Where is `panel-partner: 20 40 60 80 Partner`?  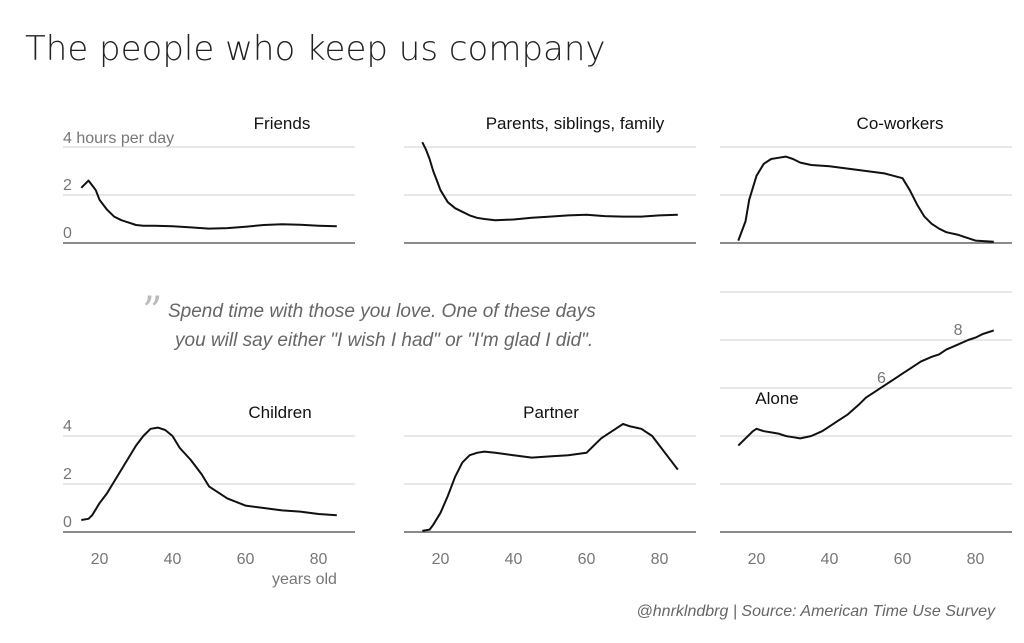 panel-partner: 20 40 60 80 Partner is located at coordinates (550, 485).